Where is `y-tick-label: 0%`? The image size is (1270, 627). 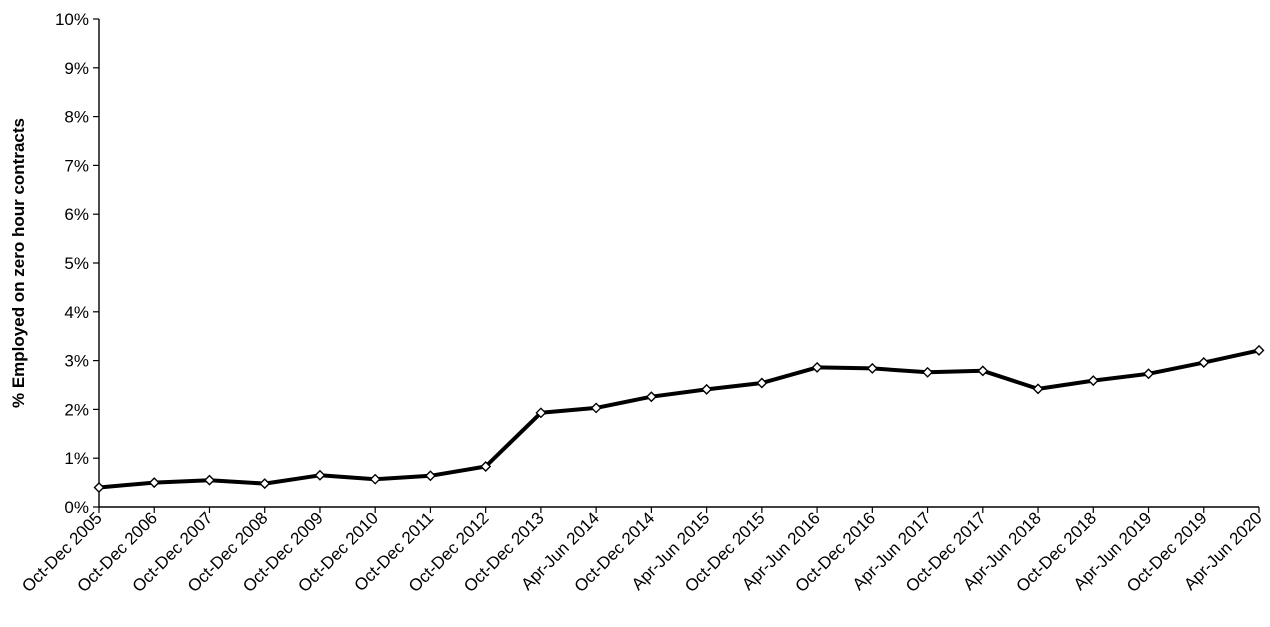
y-tick-label: 0% is located at coordinates (76, 507).